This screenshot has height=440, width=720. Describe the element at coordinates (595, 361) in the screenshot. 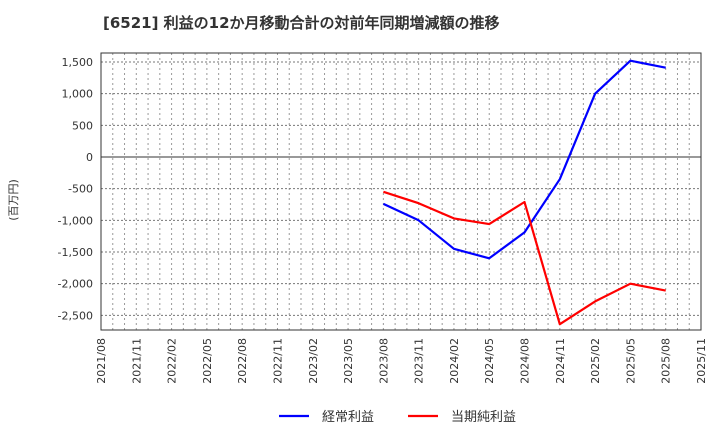

I see `x-tick-label: 2025/02` at that location.